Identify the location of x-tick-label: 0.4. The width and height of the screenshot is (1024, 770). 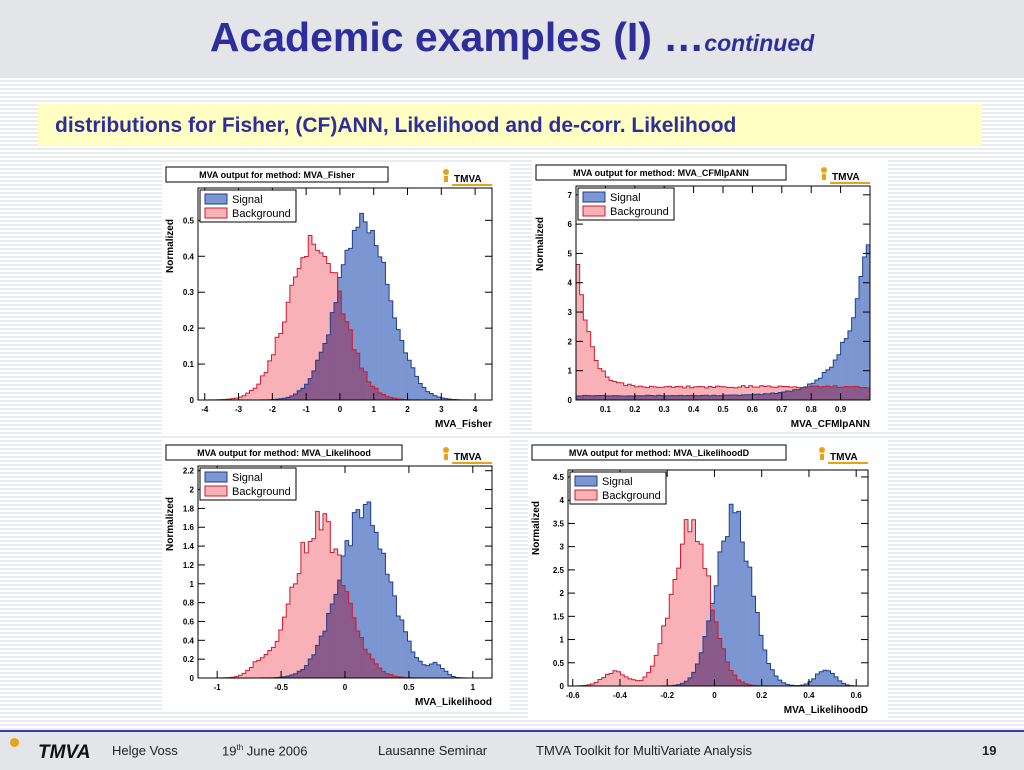
(809, 695).